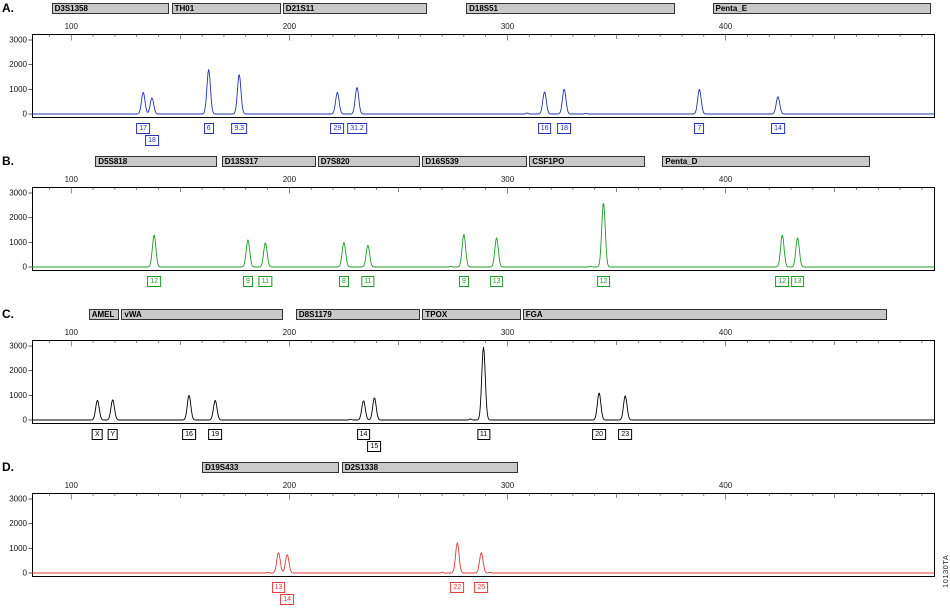  I want to click on locus-label-Penta_D: Penta_D, so click(766, 161).